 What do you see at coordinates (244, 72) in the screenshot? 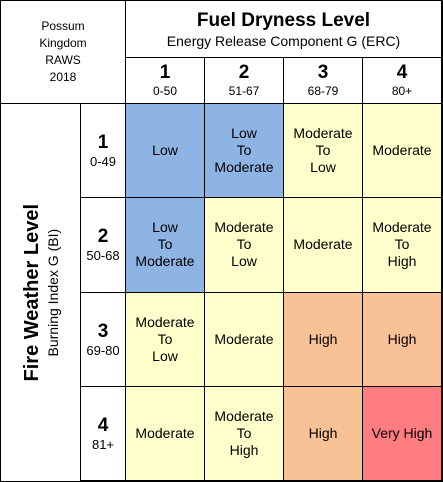
I see `column-level: 2` at bounding box center [244, 72].